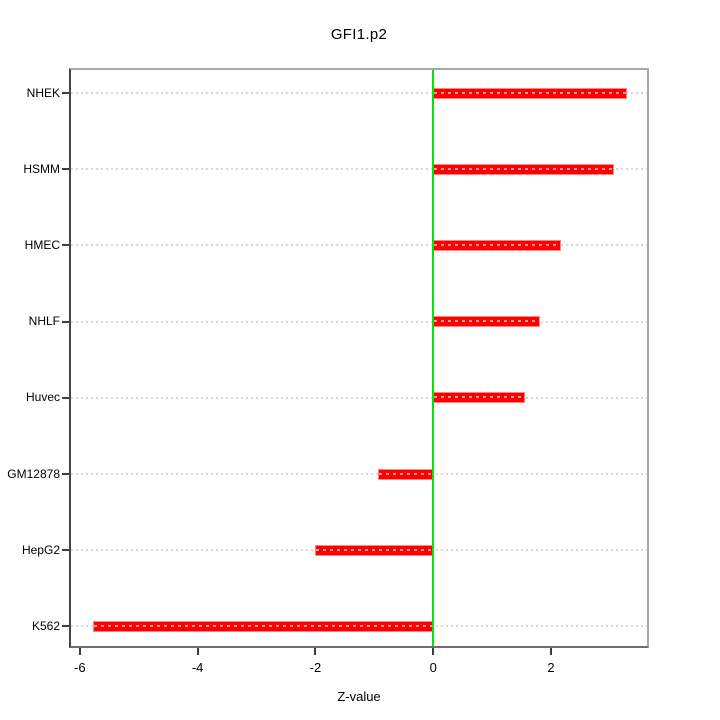  I want to click on y-axis-label-nhek: NHEK, so click(43, 92).